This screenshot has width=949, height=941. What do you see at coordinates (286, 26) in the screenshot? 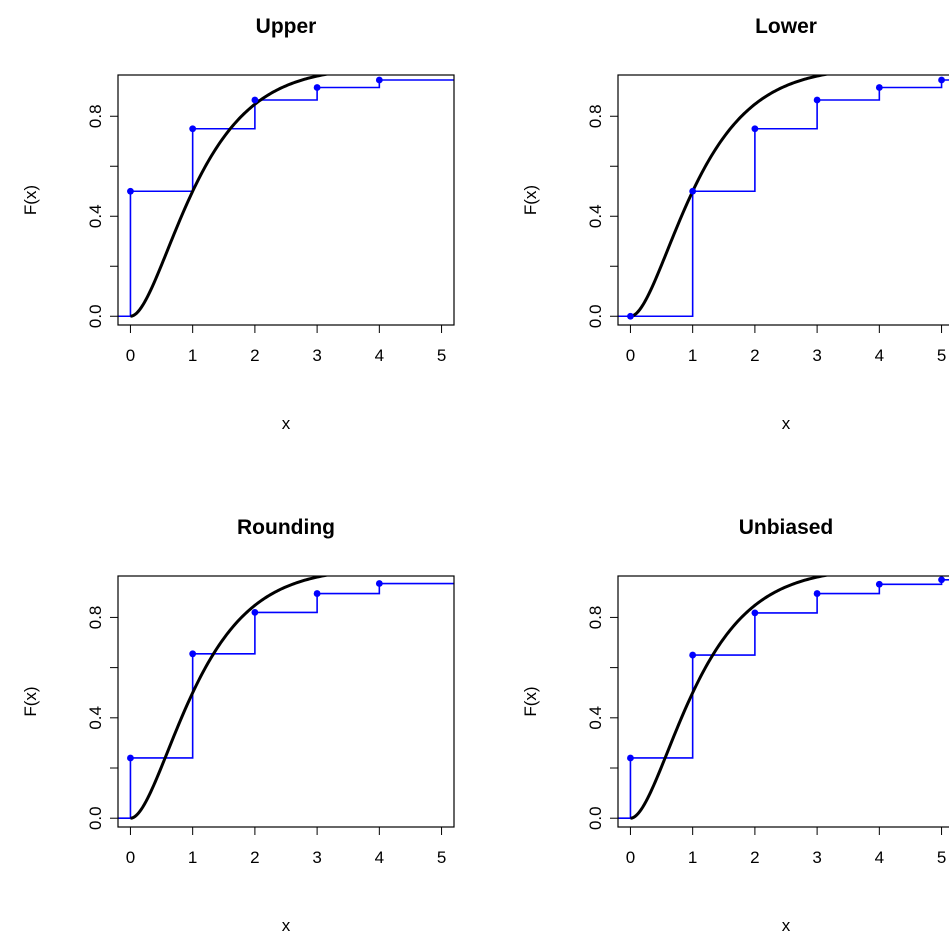
I see `chart-title: Upper` at bounding box center [286, 26].